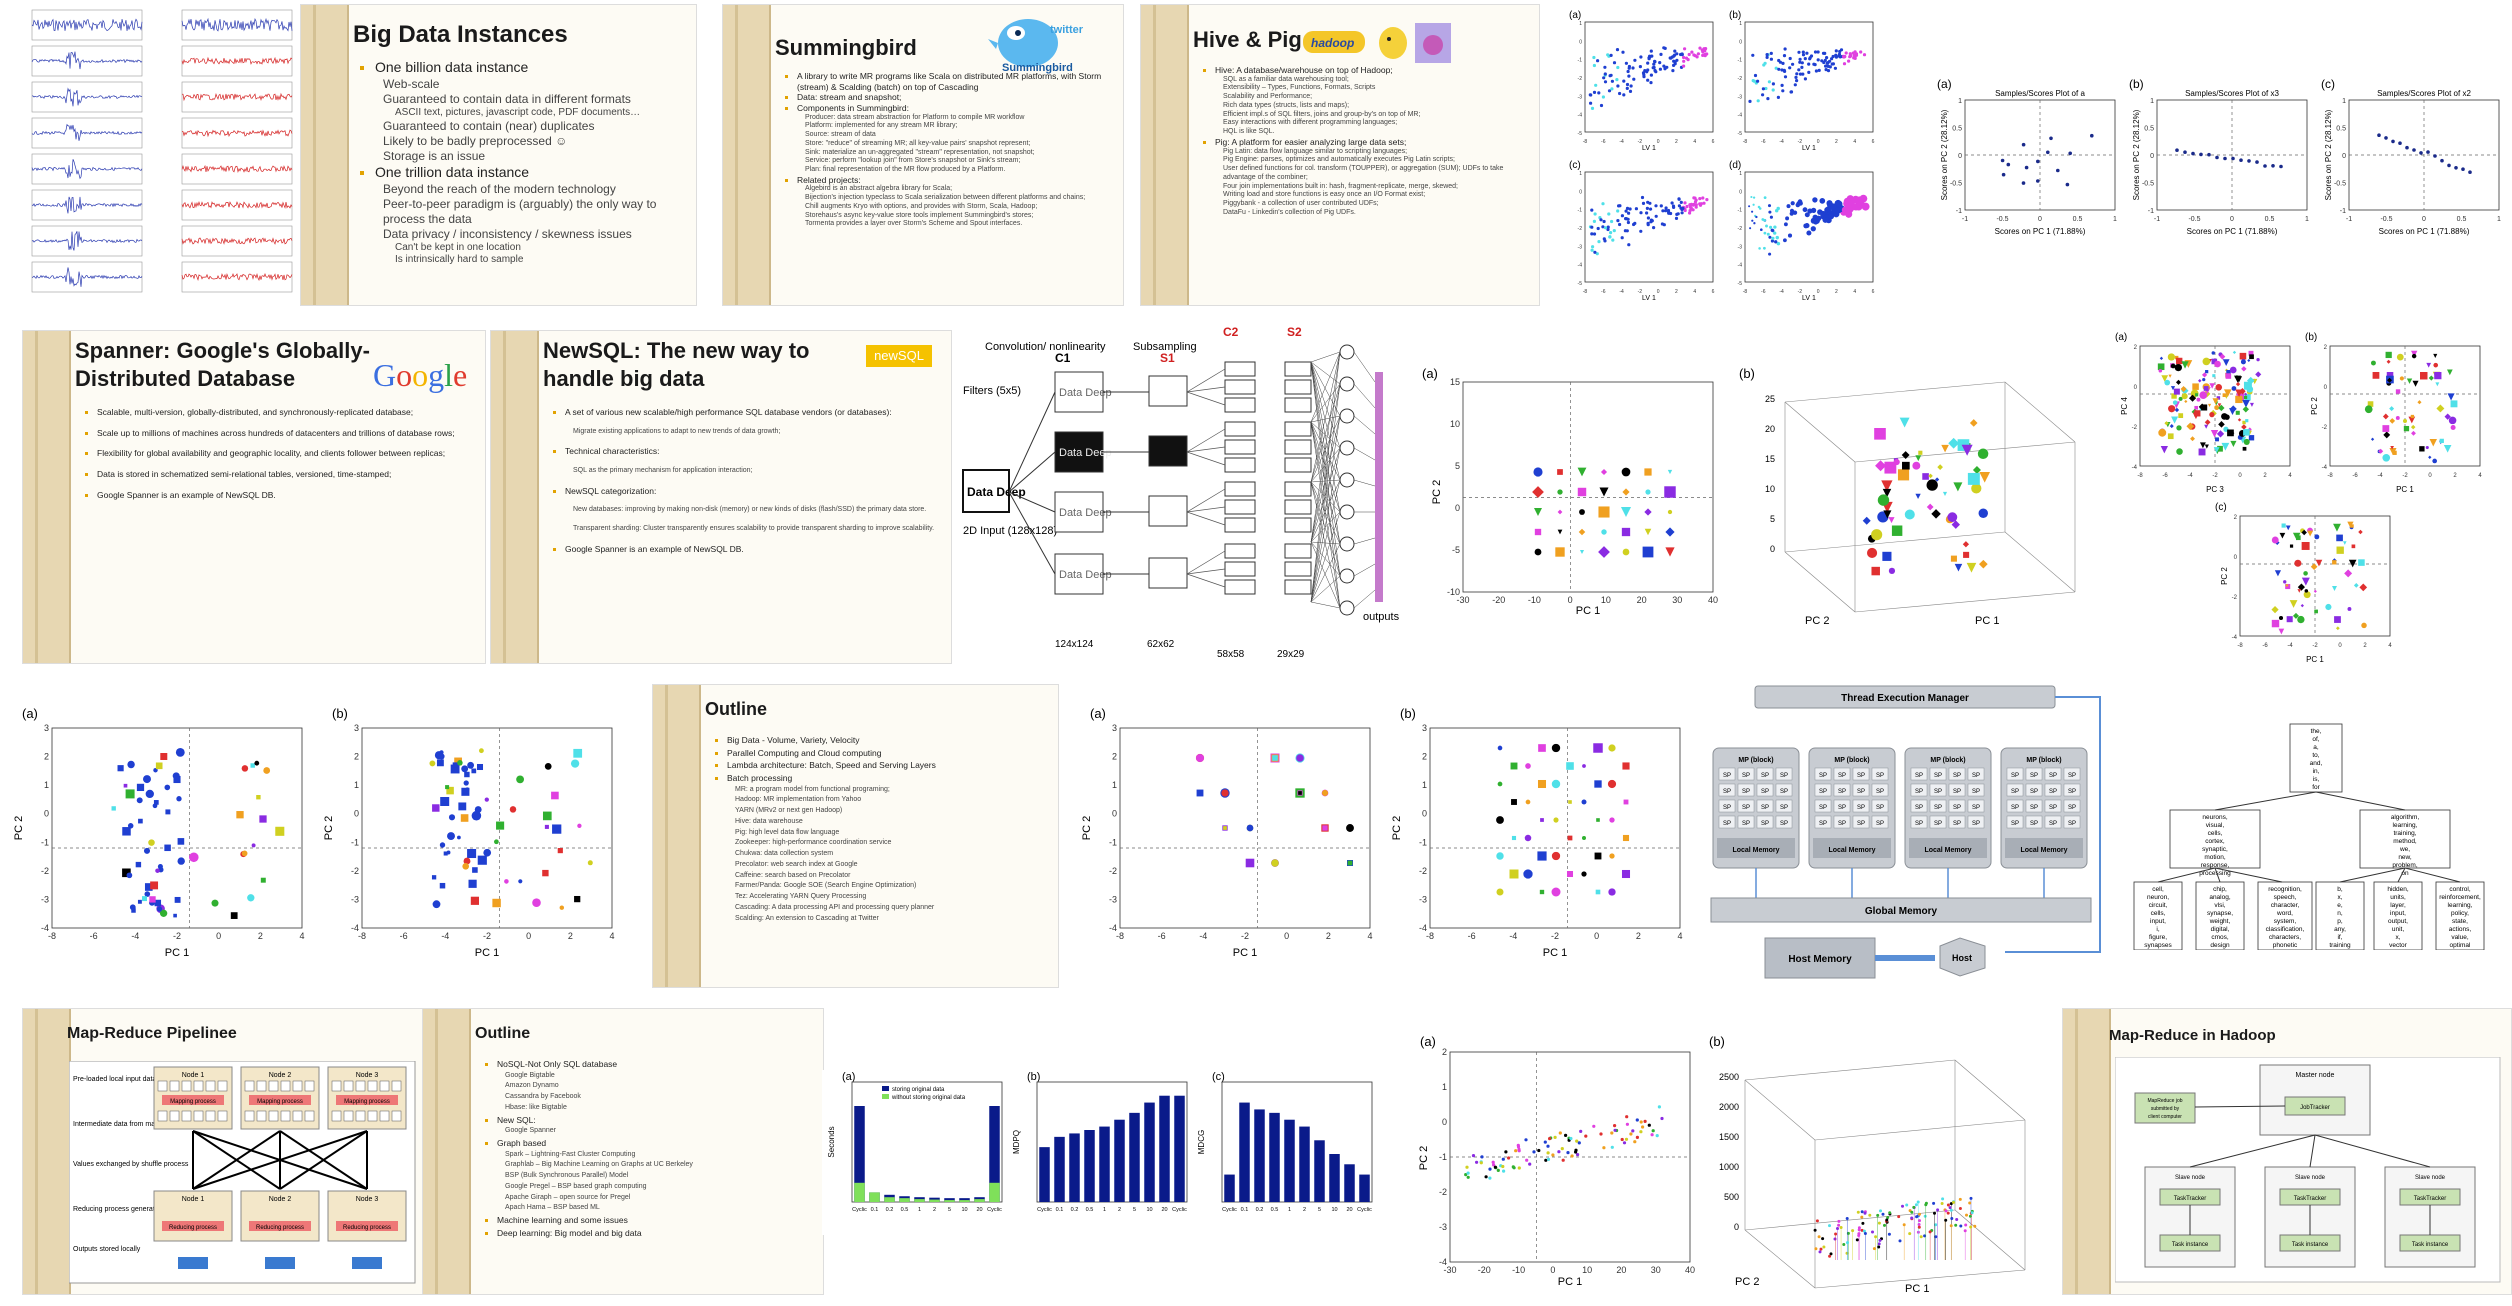  What do you see at coordinates (87, 133) in the screenshot?
I see `signal-panel` at bounding box center [87, 133].